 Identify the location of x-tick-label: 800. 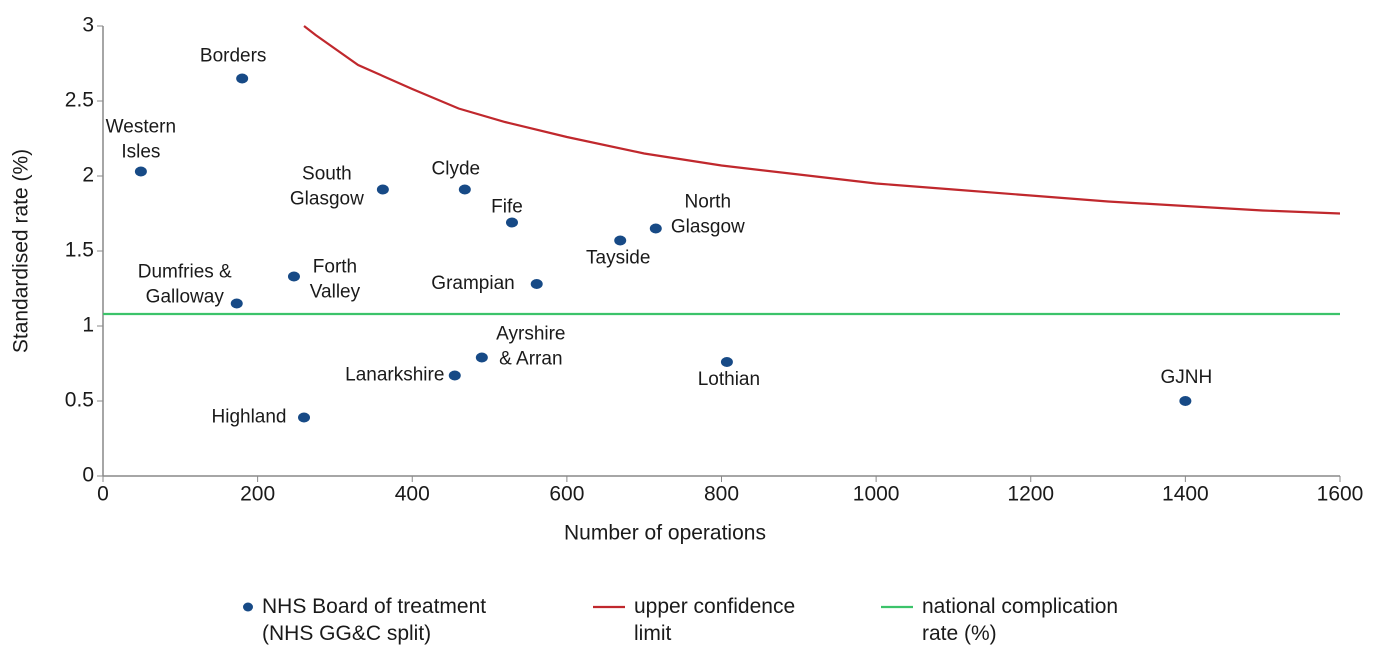
(721, 494).